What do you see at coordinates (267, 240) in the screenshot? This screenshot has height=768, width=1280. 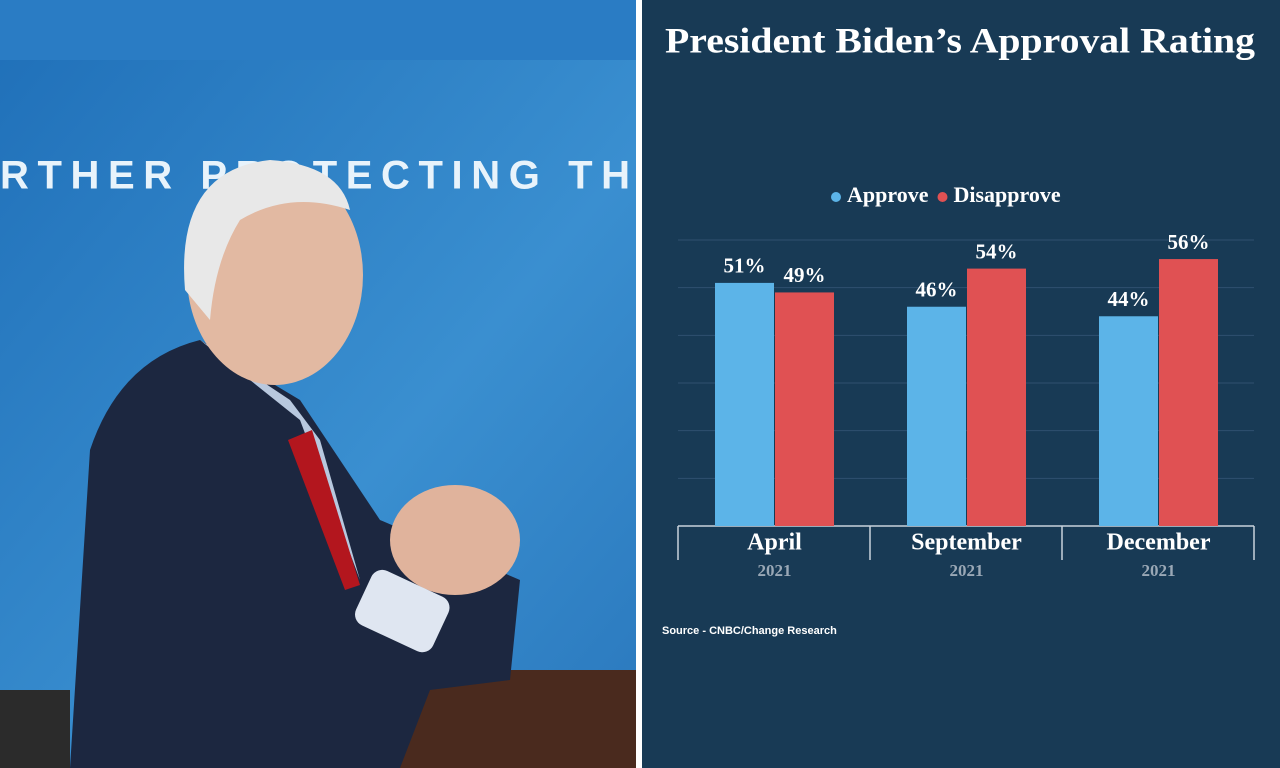 I see `hair` at bounding box center [267, 240].